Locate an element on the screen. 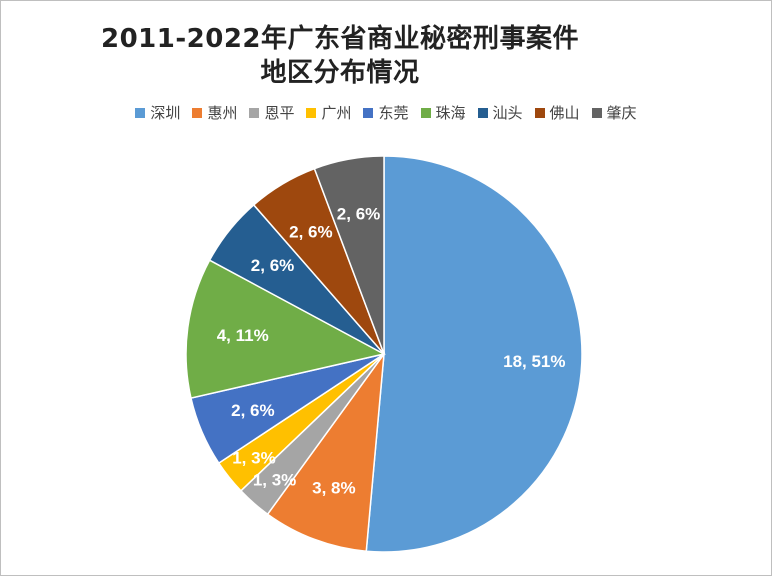  legend-item: 广州 is located at coordinates (328, 112).